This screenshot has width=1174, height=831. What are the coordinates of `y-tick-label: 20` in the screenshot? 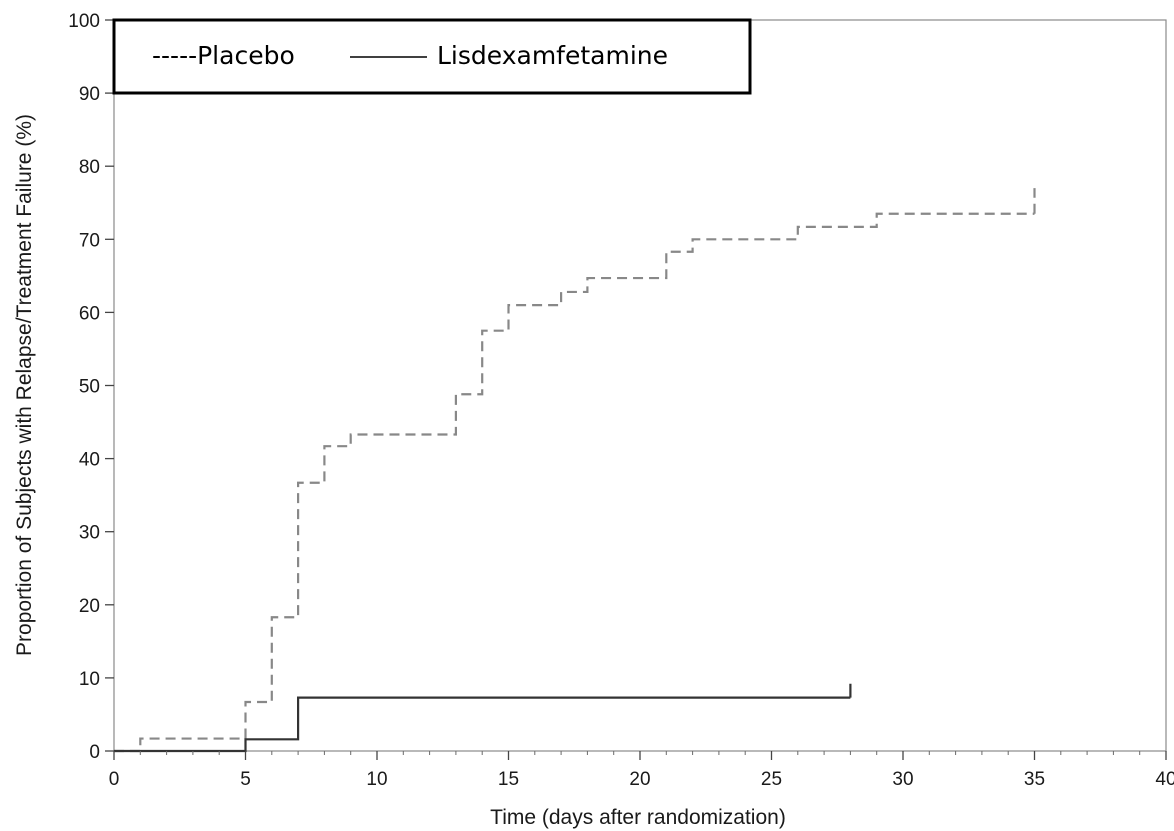 It's located at (89, 606).